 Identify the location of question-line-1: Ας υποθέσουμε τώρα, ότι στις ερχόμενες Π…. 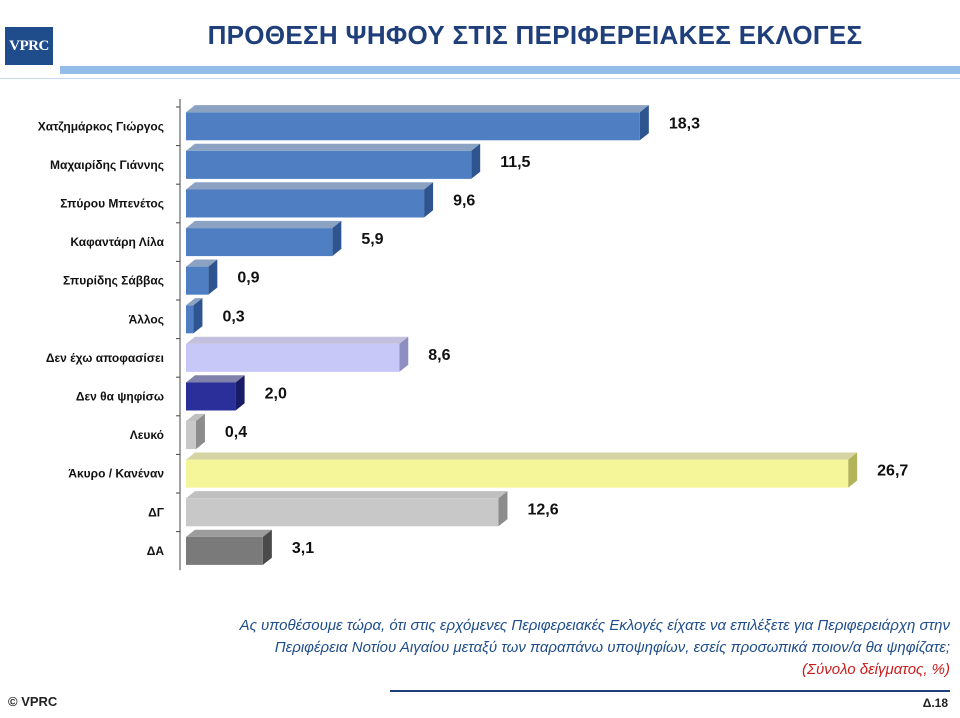
(594, 625).